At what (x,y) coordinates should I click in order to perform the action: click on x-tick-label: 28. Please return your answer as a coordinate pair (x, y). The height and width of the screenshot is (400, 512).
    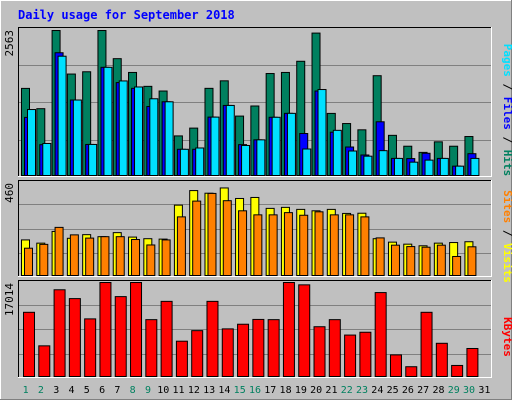
    Looking at the image, I should click on (438, 390).